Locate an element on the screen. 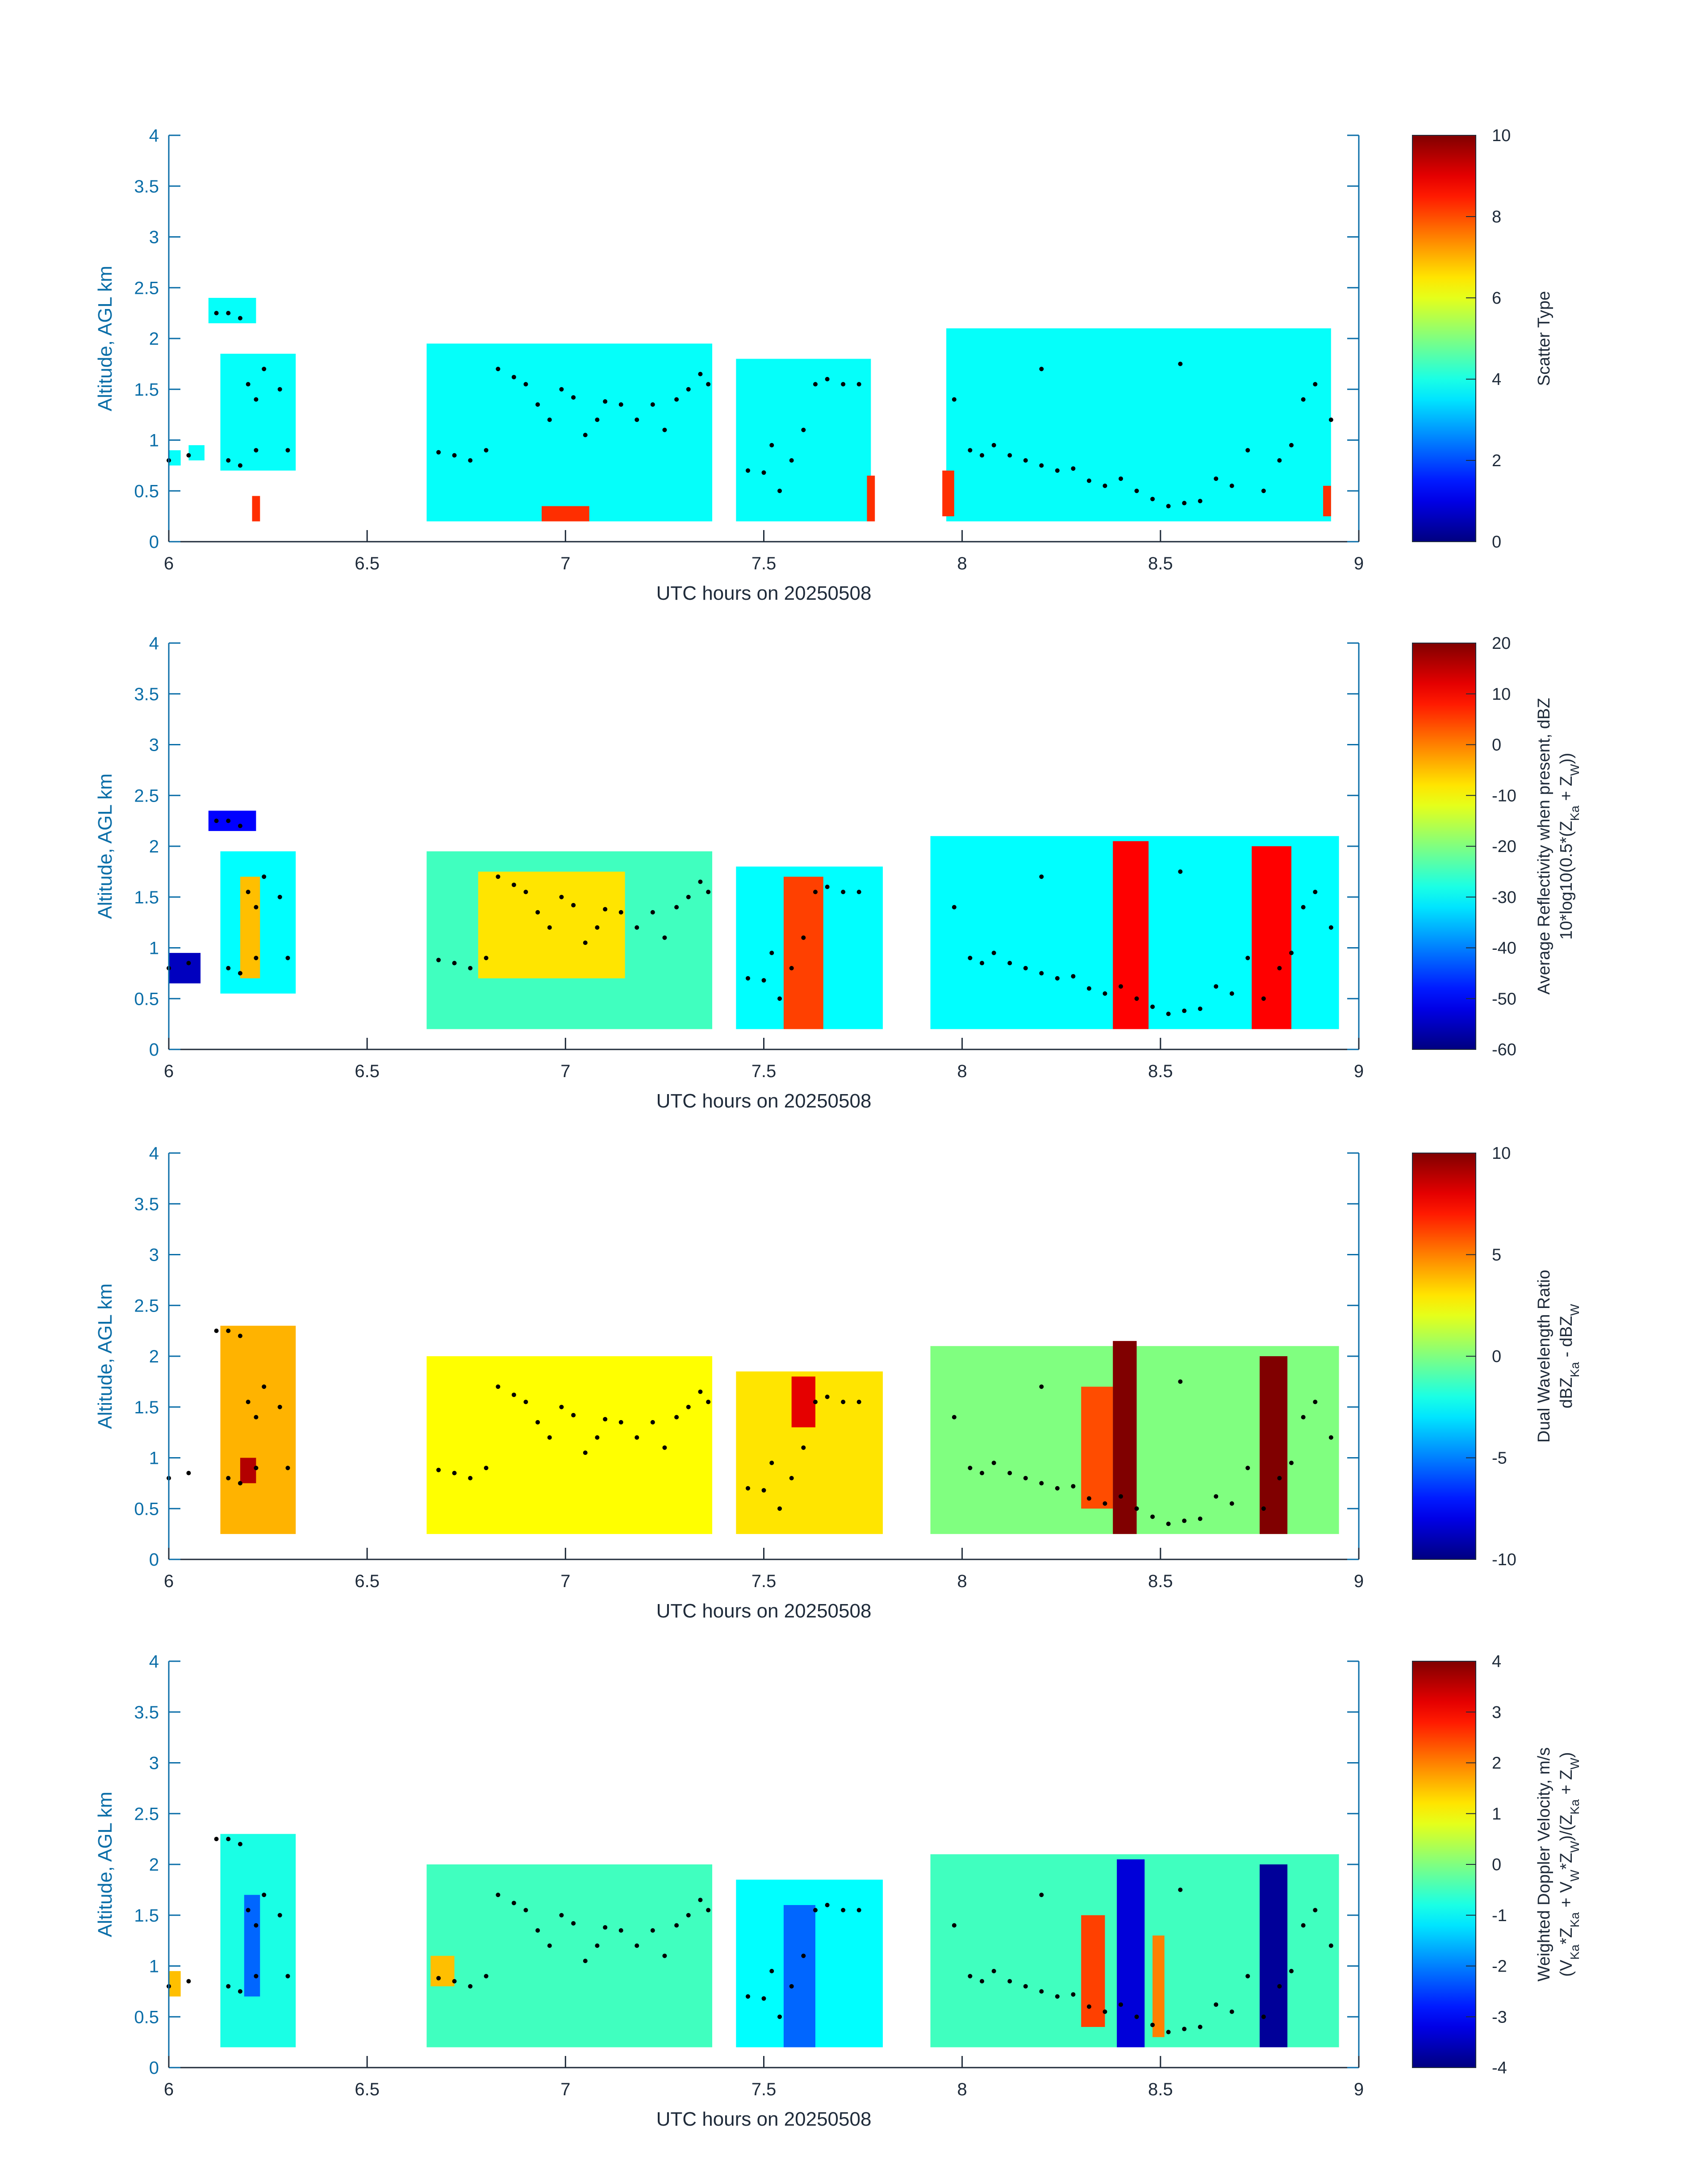 The height and width of the screenshot is (2177, 1708). y-tick-label: 2.5 is located at coordinates (146, 1306).